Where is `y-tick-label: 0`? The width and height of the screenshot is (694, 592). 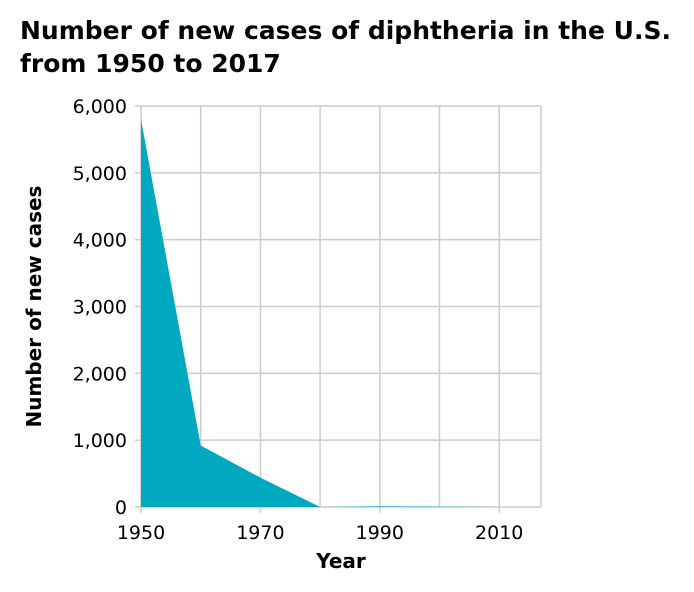
y-tick-label: 0 is located at coordinates (121, 508).